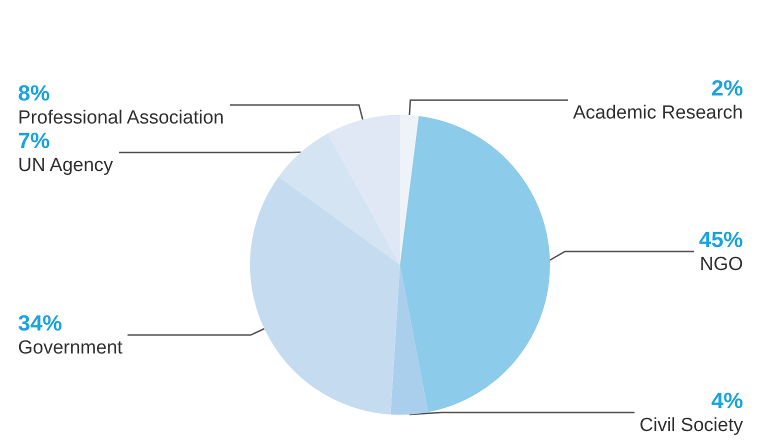 The image size is (761, 444). I want to click on slice-label: Civil Society, so click(692, 425).